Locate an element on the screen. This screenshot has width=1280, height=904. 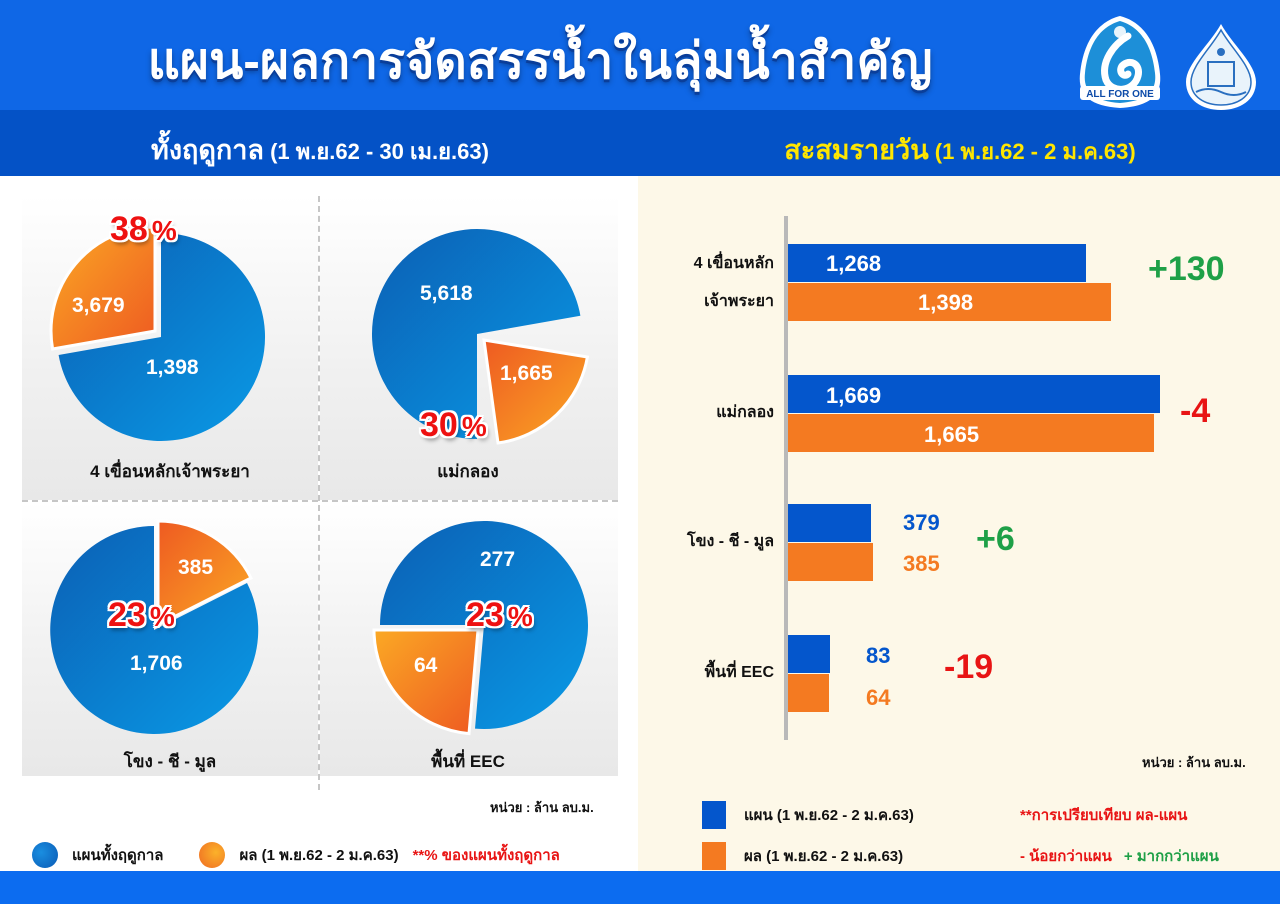
bar-difference: +130 is located at coordinates (1186, 269).